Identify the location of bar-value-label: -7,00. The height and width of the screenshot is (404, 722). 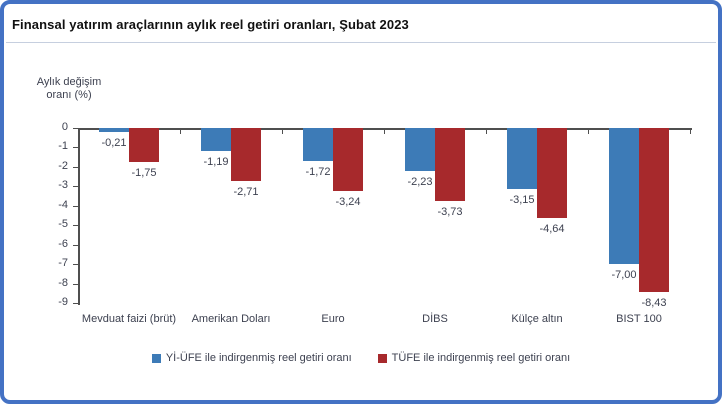
(624, 275).